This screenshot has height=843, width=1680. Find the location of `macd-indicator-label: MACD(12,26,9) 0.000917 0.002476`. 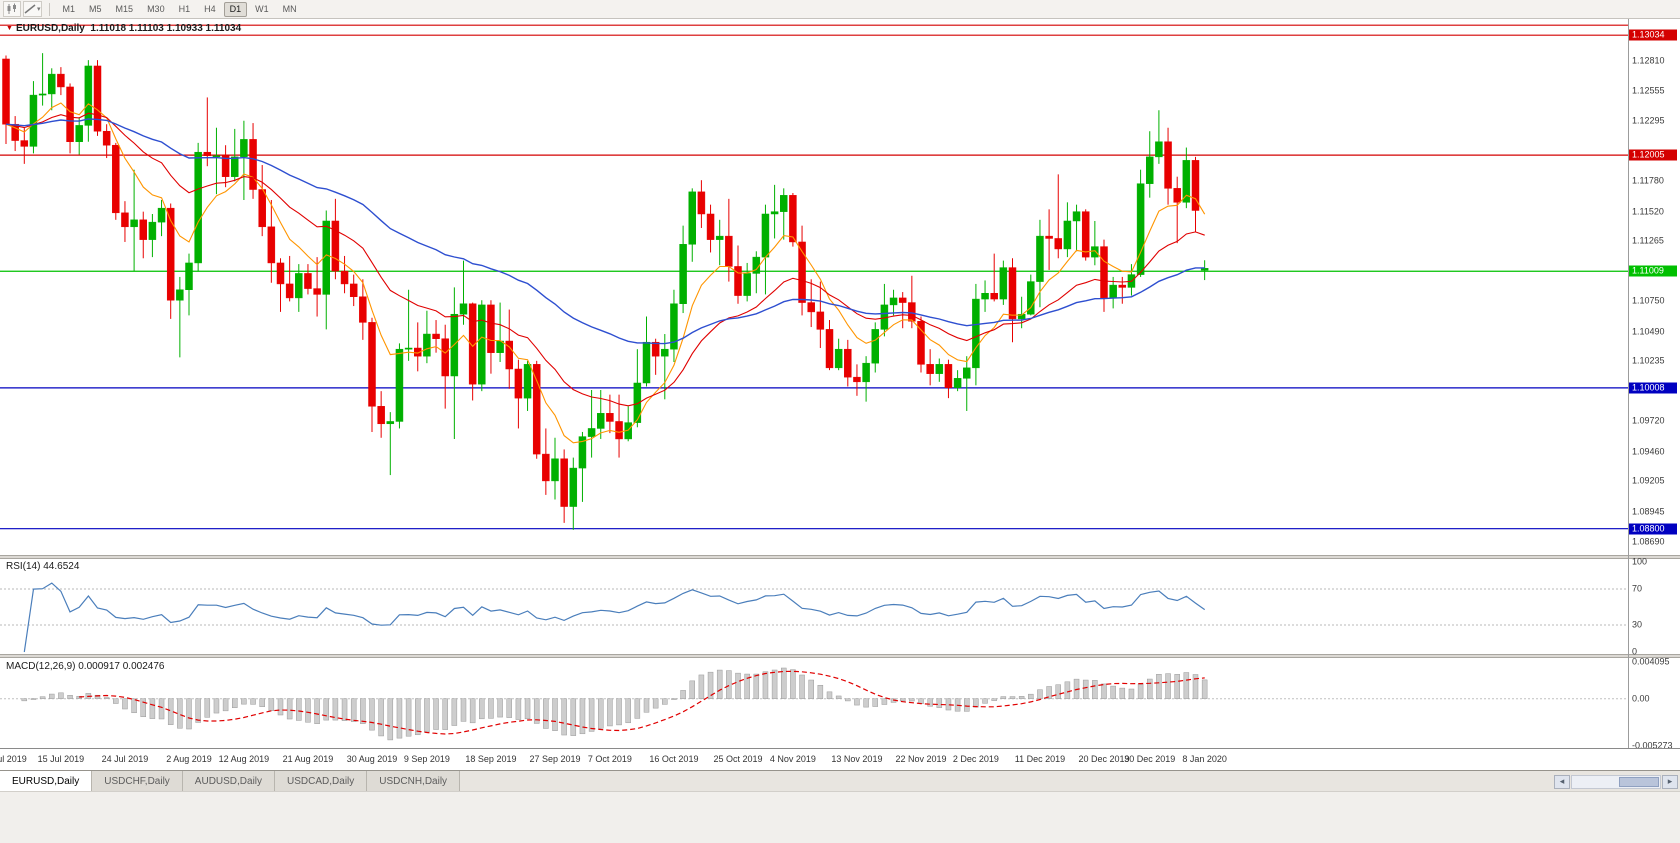

macd-indicator-label: MACD(12,26,9) 0.000917 0.002476 is located at coordinates (85, 666).